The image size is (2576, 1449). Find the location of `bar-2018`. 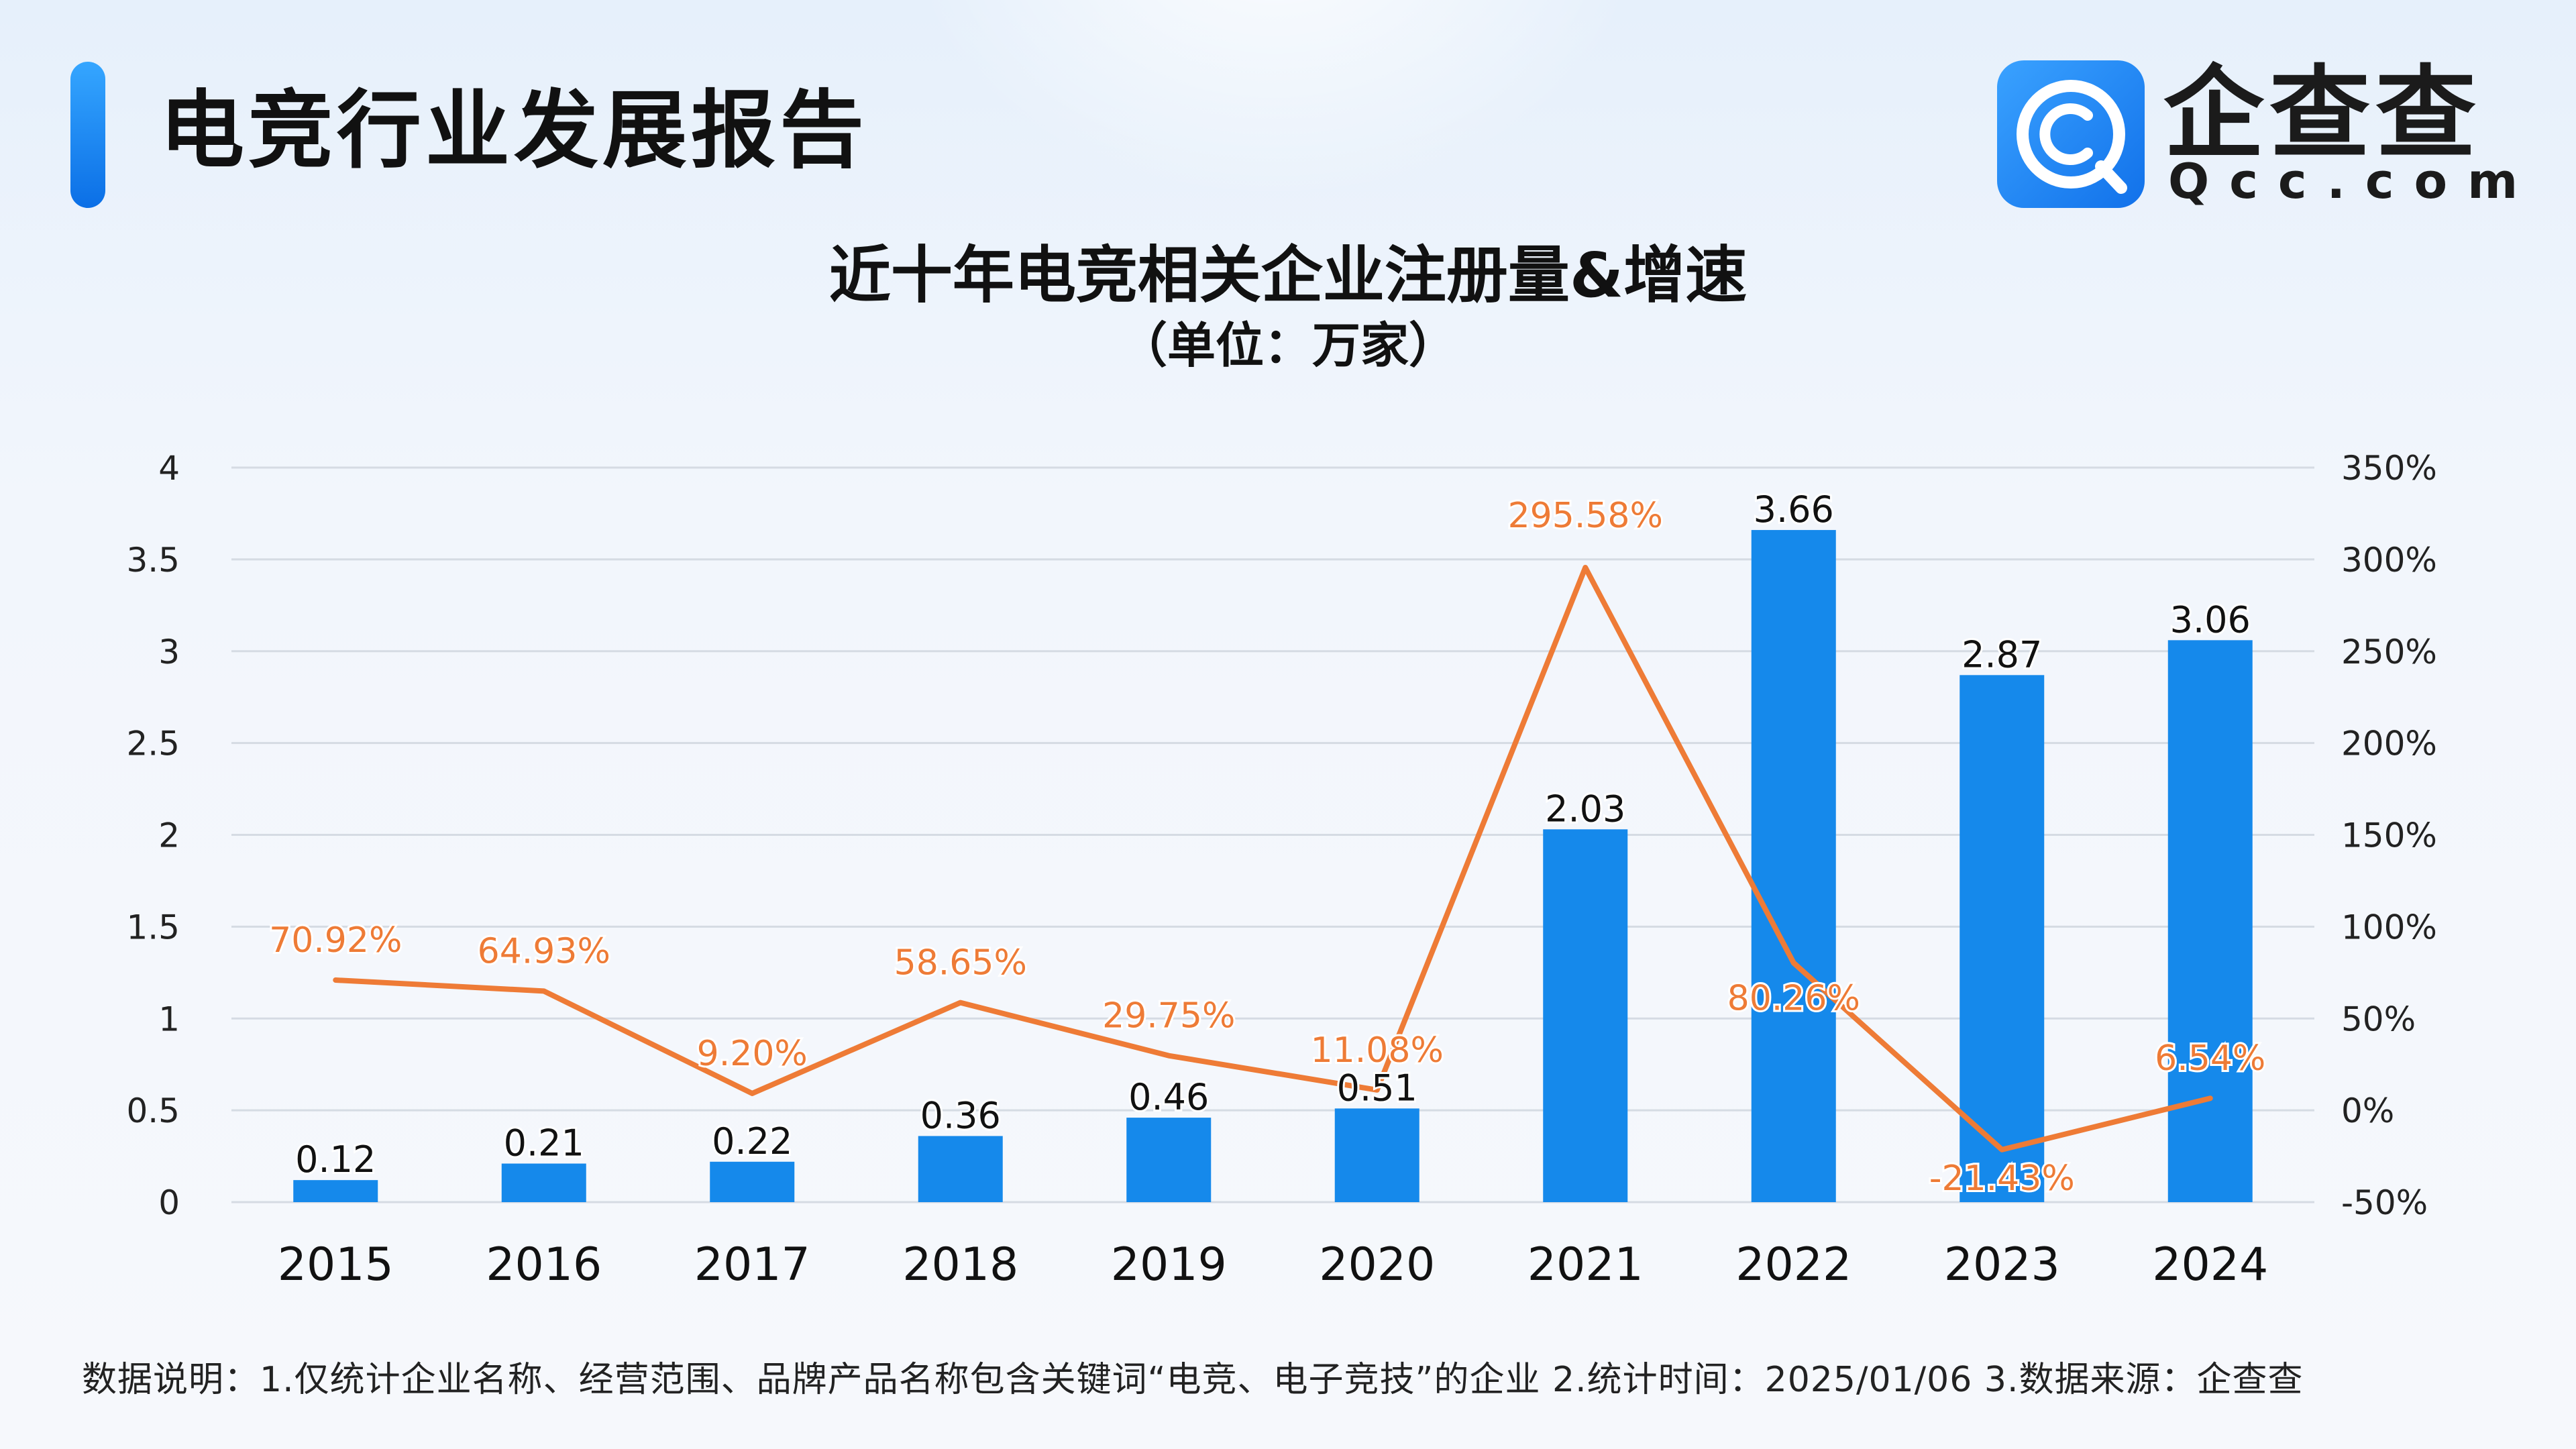

bar-2018 is located at coordinates (960, 1169).